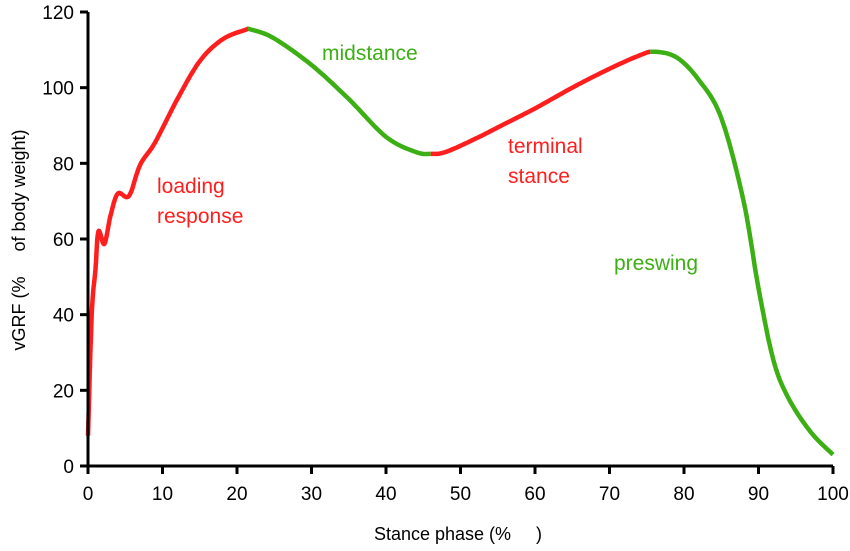 The width and height of the screenshot is (850, 551). What do you see at coordinates (68, 467) in the screenshot?
I see `y-tick-label: 0` at bounding box center [68, 467].